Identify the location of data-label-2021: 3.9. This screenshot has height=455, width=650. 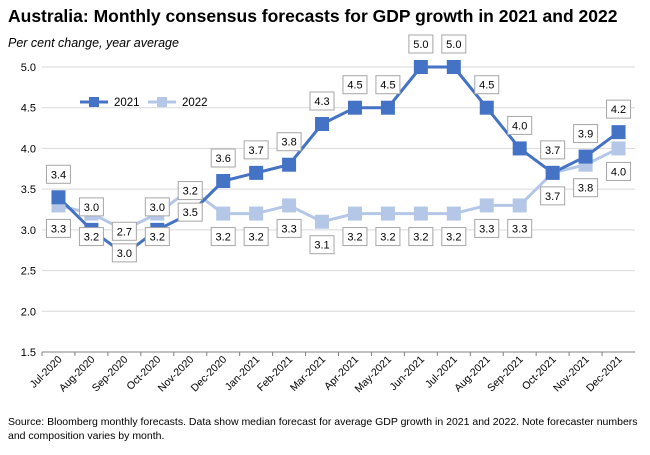
(585, 135).